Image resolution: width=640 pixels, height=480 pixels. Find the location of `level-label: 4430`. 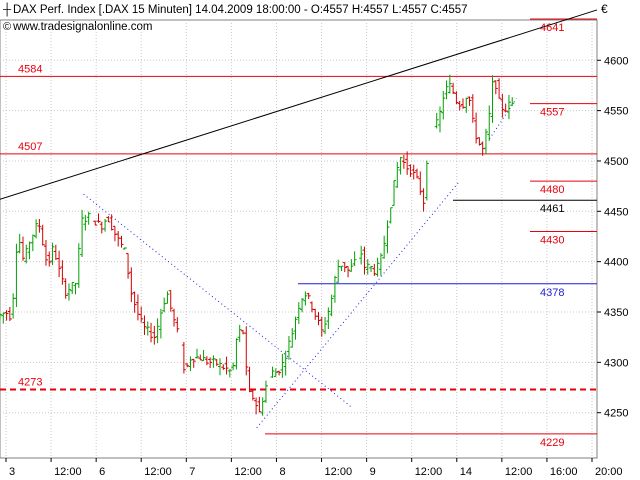

level-label: 4430 is located at coordinates (552, 240).